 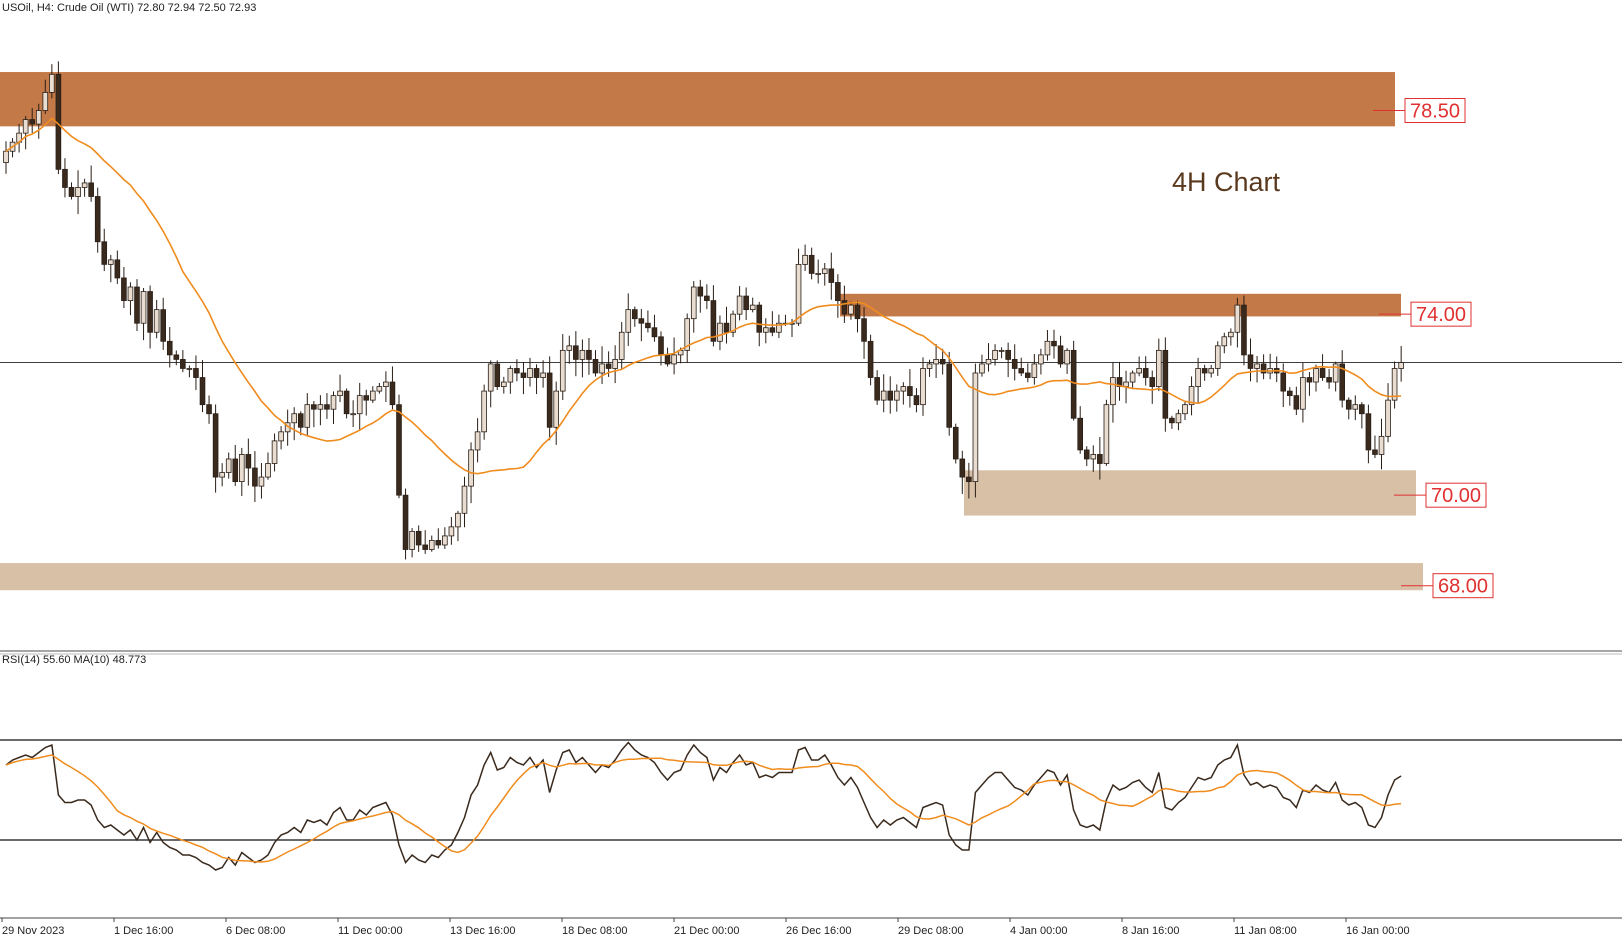 What do you see at coordinates (703, 806) in the screenshot?
I see `rsi-line` at bounding box center [703, 806].